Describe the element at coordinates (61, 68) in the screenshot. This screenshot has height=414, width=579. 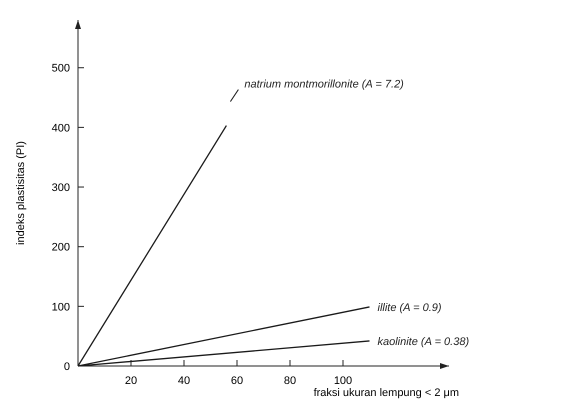
I see `y-tick-label: 500` at that location.